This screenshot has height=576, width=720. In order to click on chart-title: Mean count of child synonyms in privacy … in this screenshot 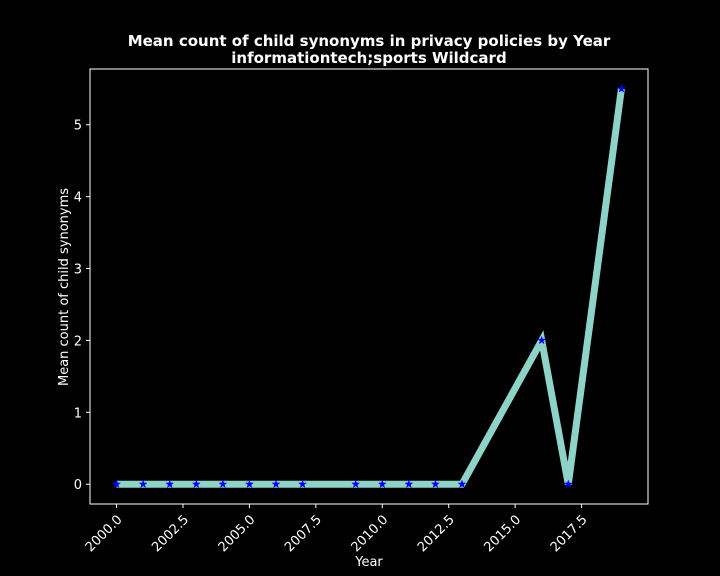, I will do `click(369, 41)`.